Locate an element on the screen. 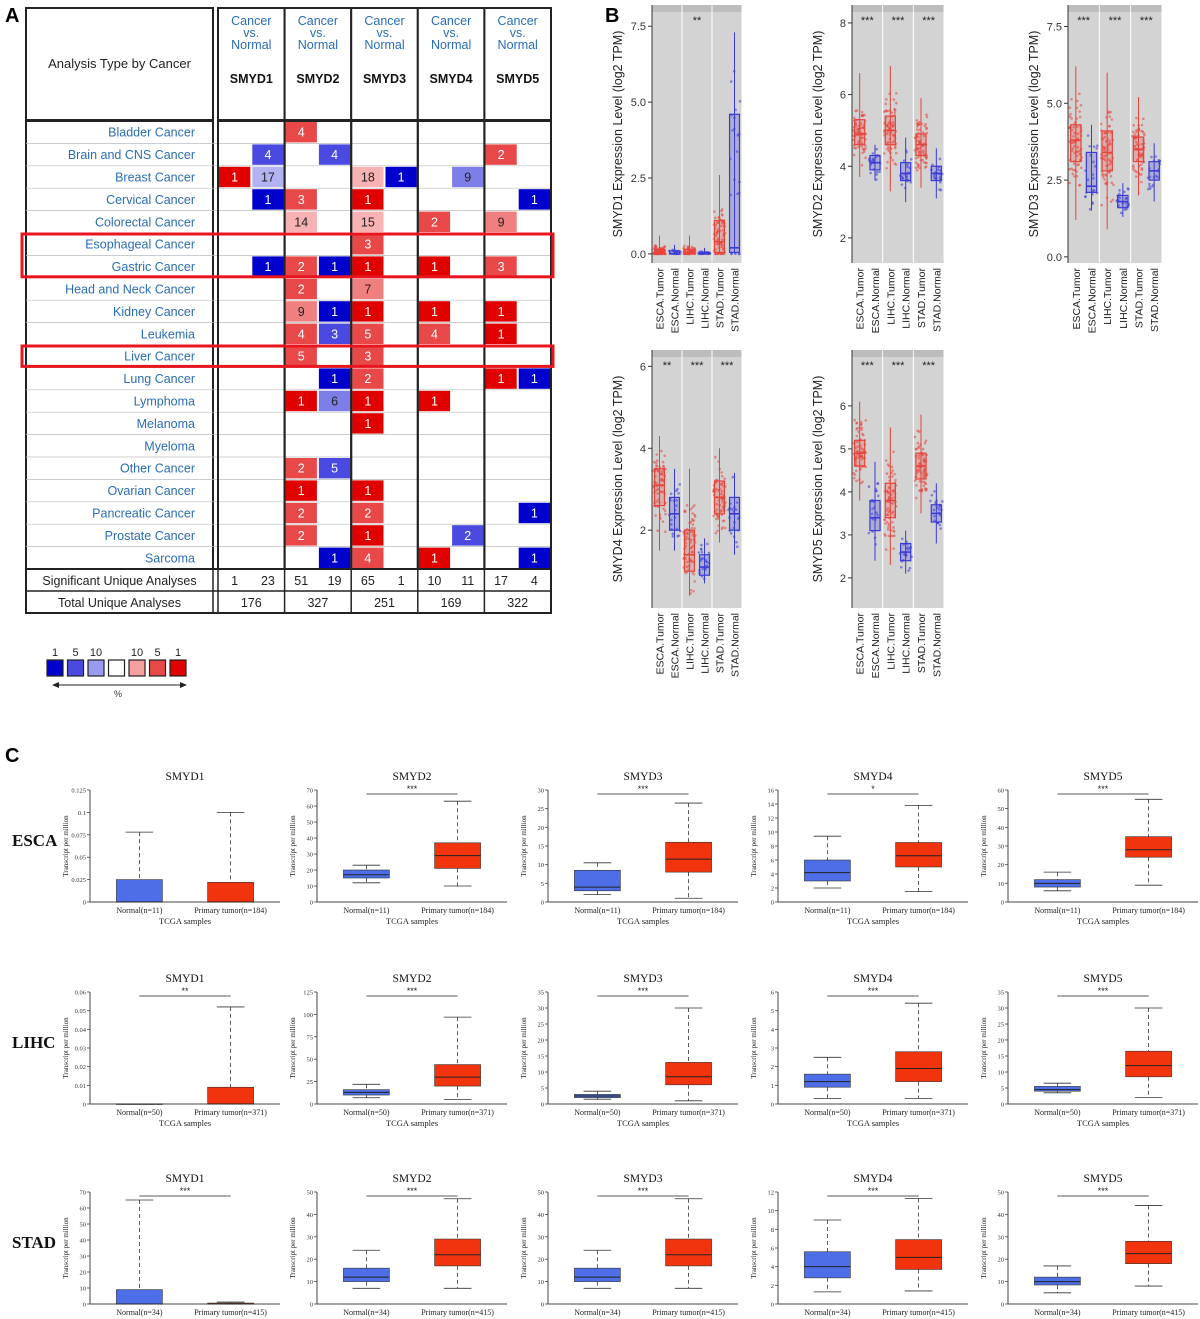  cancer-vs-normal-label: vs. is located at coordinates (518, 33).